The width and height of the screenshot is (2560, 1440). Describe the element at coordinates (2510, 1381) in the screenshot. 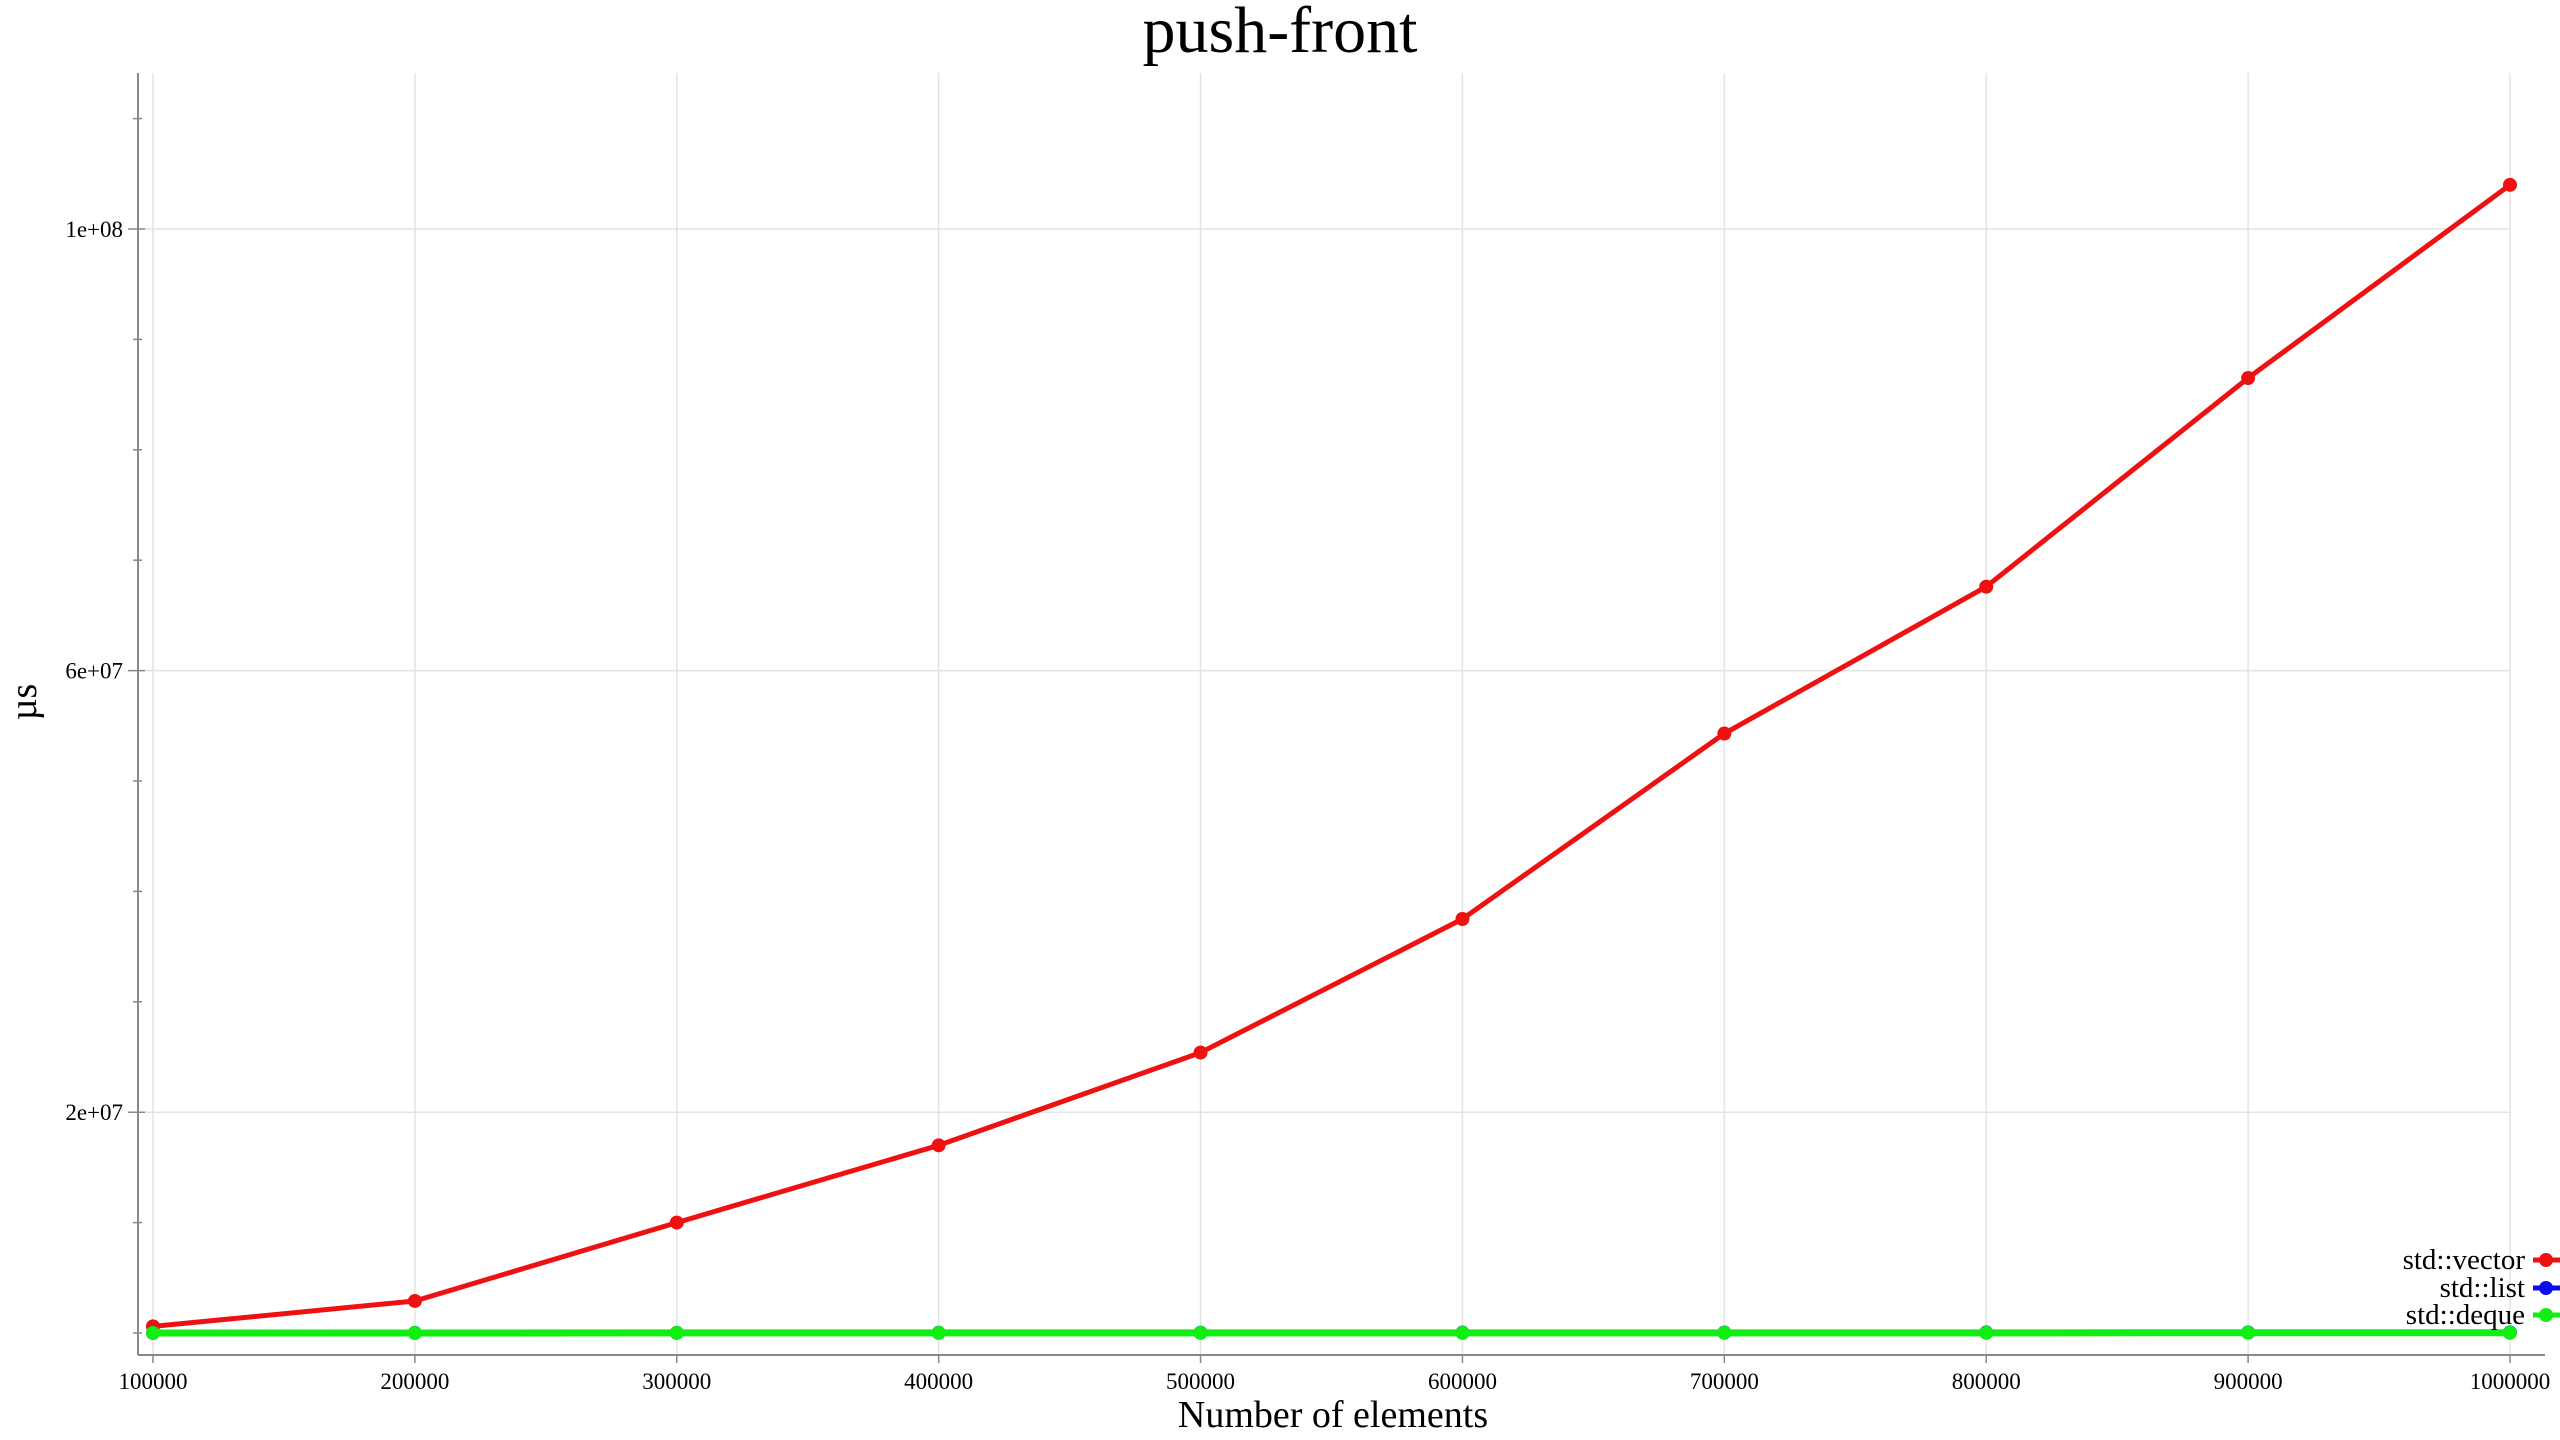

I see `x-tick-label: 1000000` at that location.